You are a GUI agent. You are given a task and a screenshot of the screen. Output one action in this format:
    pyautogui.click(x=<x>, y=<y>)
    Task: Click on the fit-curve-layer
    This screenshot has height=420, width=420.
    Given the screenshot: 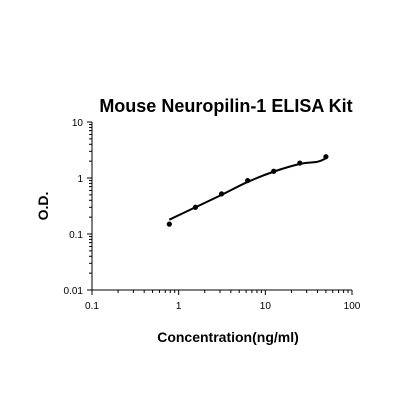 What is the action you would take?
    pyautogui.click(x=247, y=189)
    